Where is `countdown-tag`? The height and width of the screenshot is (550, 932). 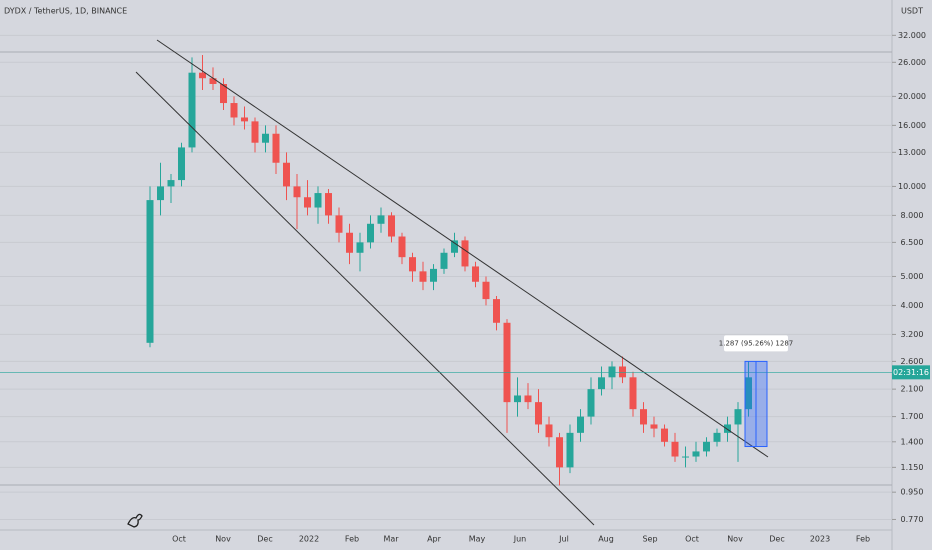
countdown-tag is located at coordinates (911, 372).